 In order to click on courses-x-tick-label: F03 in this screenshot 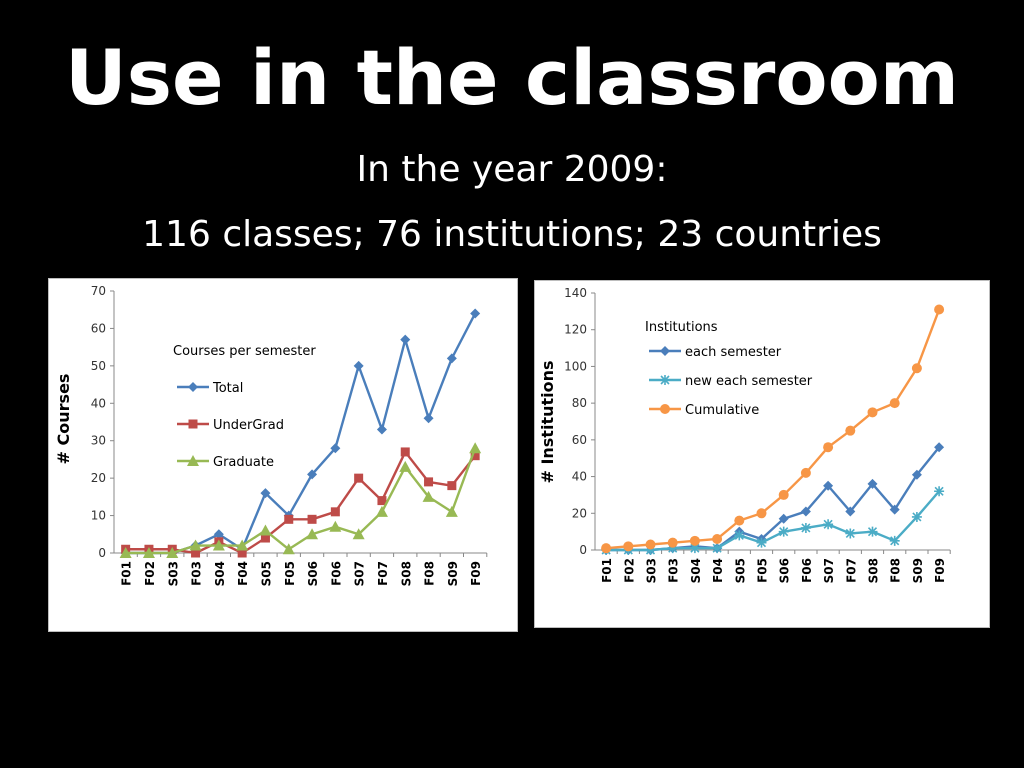, I will do `click(197, 573)`.